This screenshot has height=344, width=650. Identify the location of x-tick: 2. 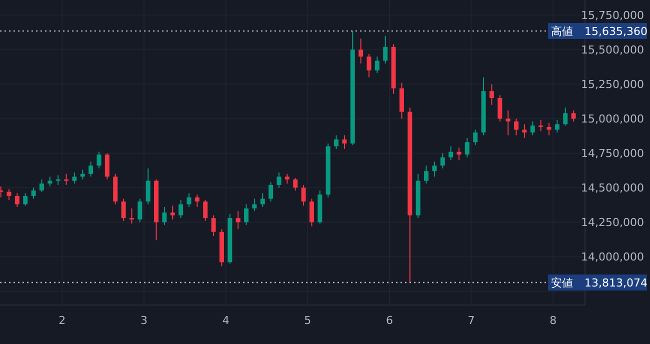
(62, 320).